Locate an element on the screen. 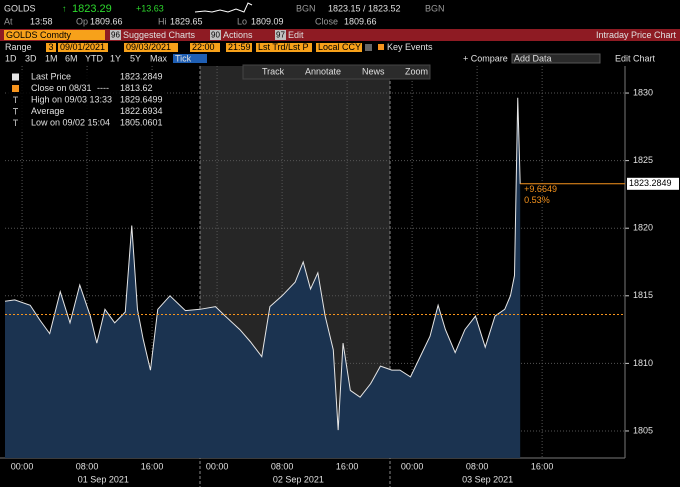  x-group-label: 03 Sep 2021 is located at coordinates (487, 479).